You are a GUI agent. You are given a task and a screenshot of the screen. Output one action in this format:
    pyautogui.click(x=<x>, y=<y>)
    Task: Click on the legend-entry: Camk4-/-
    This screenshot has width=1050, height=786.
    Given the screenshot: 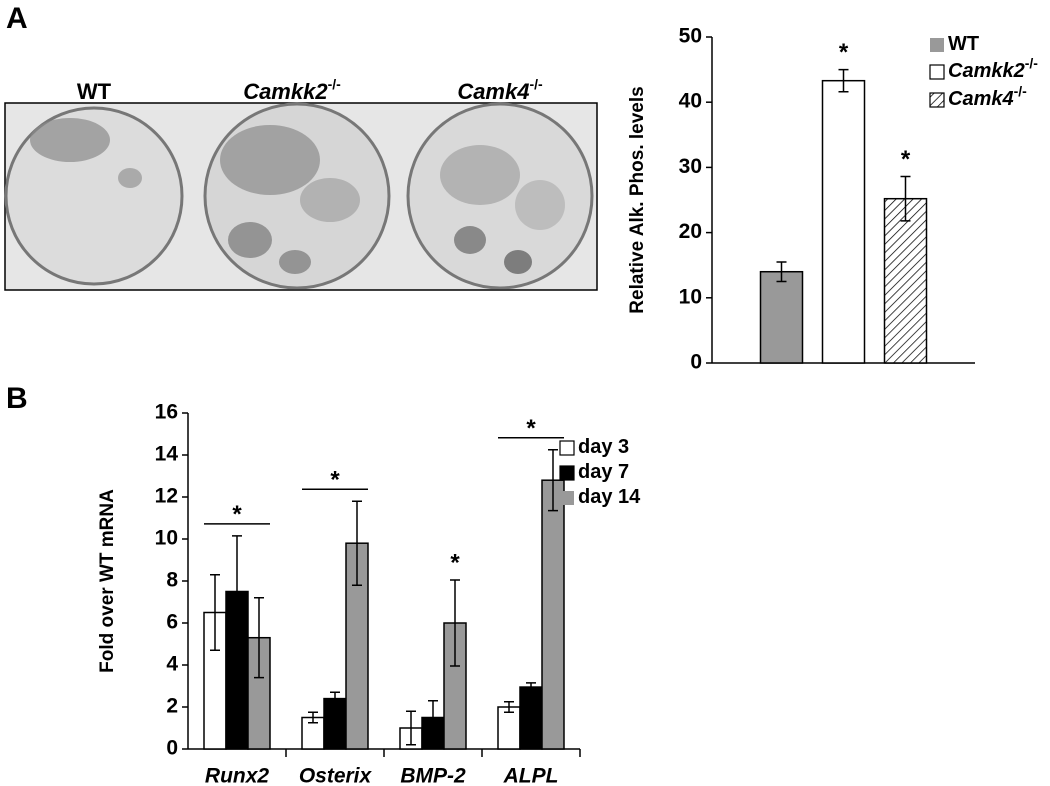 What is the action you would take?
    pyautogui.click(x=987, y=97)
    